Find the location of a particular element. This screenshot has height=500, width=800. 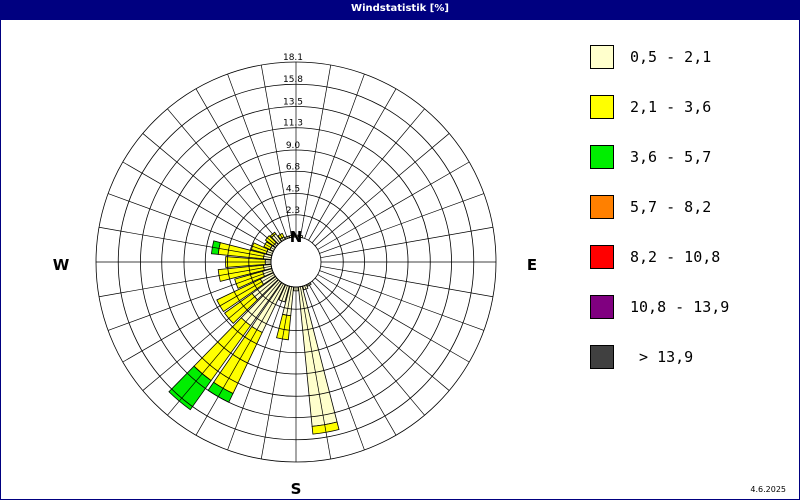

legend-item: 5,7 - 8,2 is located at coordinates (690, 220).